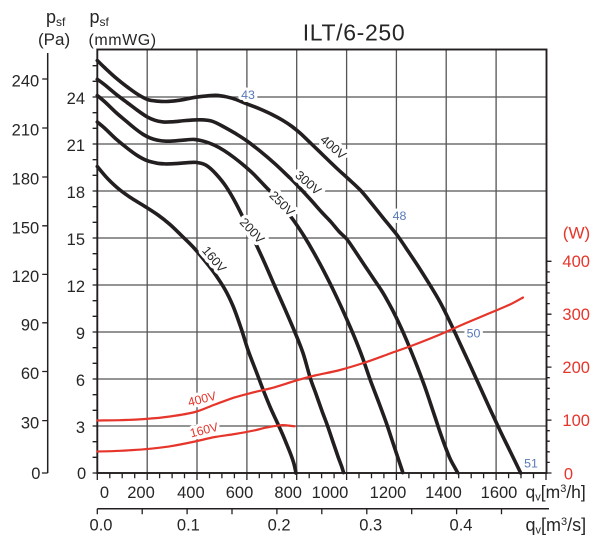 This screenshot has height=547, width=602. I want to click on svg-text: 43, so click(248, 95).